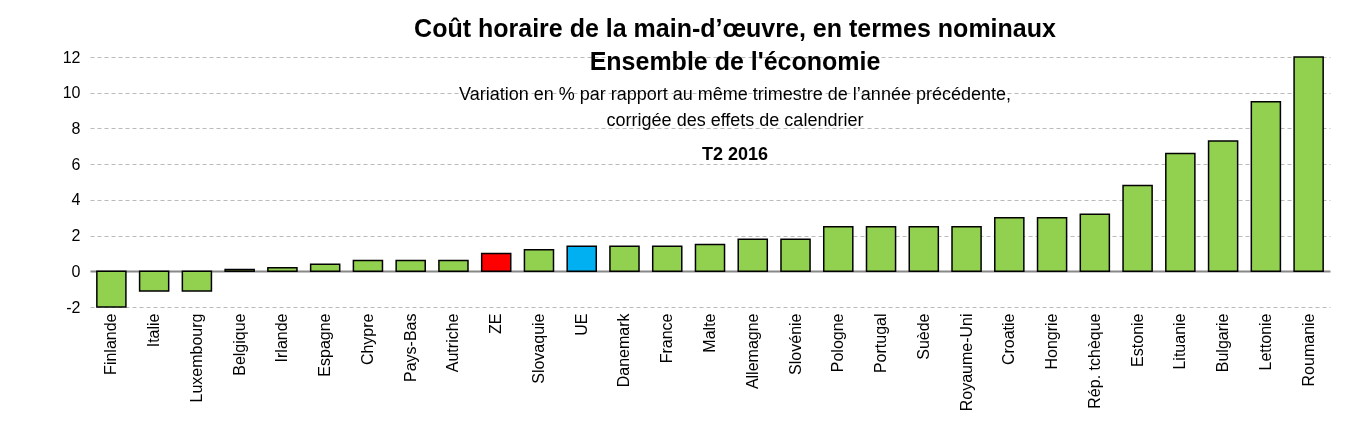 This screenshot has width=1359, height=439. What do you see at coordinates (752, 351) in the screenshot?
I see `x-tick-label: Allemagne` at bounding box center [752, 351].